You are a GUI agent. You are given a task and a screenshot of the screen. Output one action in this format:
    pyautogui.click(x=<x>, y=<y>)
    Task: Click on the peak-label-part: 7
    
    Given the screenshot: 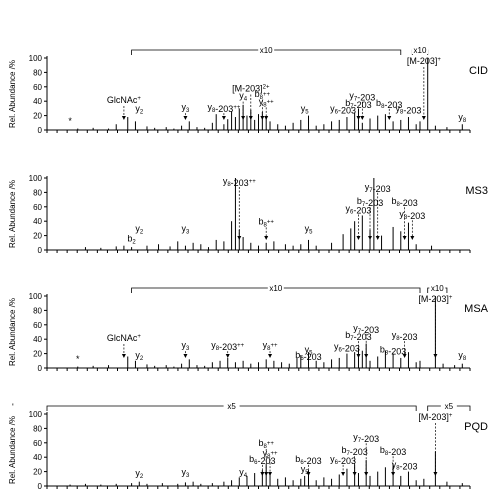 What is the action you would take?
    pyautogui.click(x=356, y=100)
    